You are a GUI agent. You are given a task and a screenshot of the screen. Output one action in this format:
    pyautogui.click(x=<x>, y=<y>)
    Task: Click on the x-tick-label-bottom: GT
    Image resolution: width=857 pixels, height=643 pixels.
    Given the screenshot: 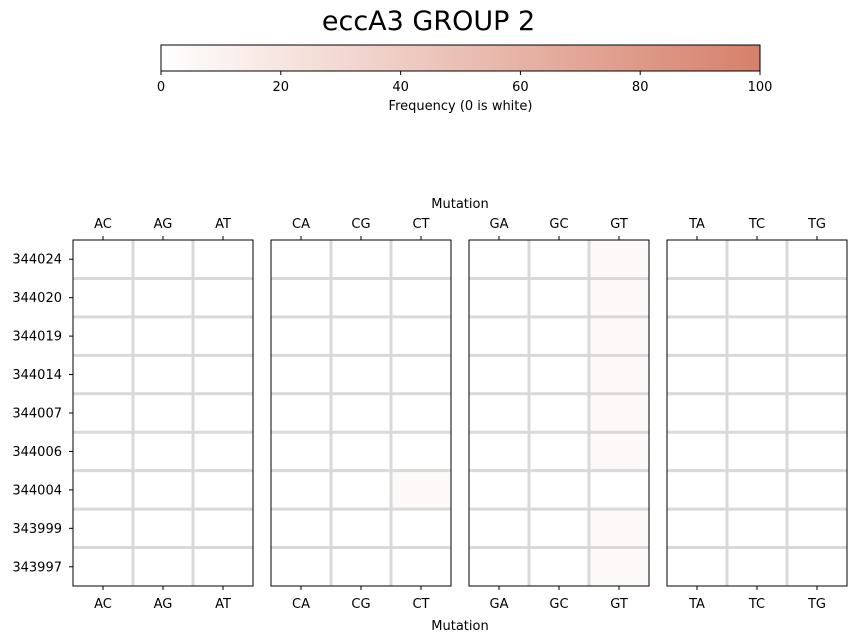 What is the action you would take?
    pyautogui.click(x=619, y=604)
    